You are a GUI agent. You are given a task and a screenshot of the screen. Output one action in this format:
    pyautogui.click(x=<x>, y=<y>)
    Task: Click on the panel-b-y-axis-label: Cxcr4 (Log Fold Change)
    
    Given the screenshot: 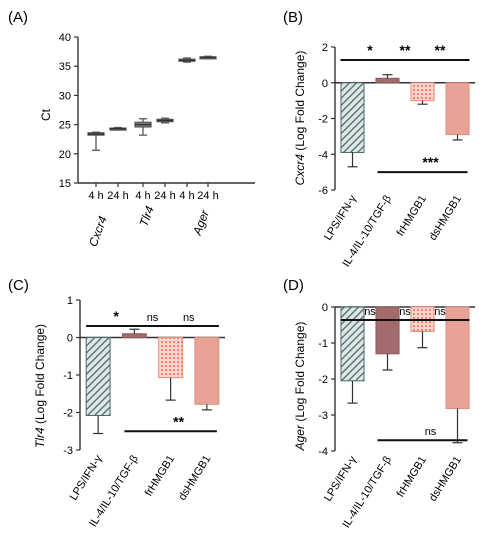 What is the action you would take?
    pyautogui.click(x=300, y=118)
    